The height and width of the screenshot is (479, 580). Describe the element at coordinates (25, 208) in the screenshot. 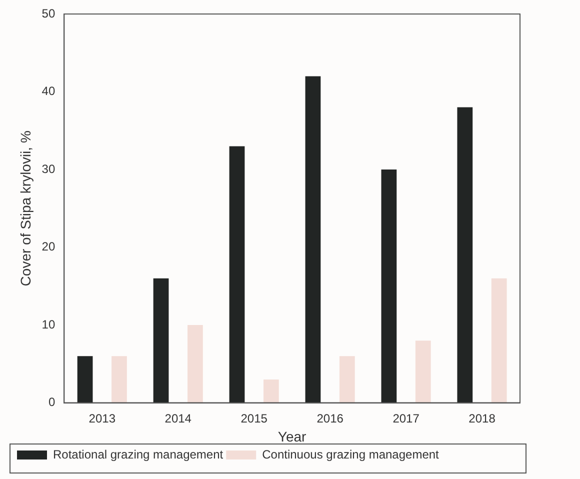

I see `y-axis-title: Cover of Stipa krylovii, %` at that location.